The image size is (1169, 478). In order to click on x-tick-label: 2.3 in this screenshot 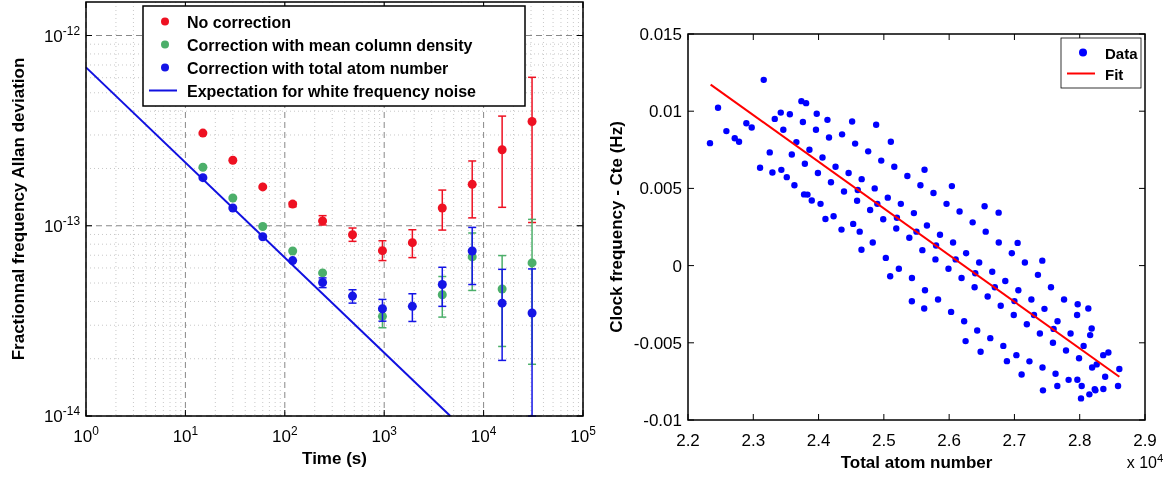, I will do `click(753, 440)`.